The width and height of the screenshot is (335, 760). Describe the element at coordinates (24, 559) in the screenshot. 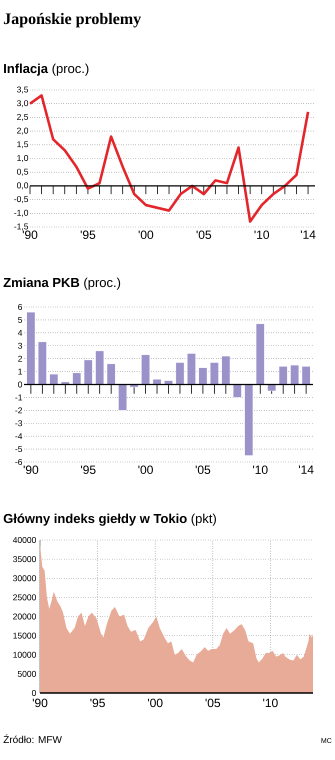

I see `y-tick-label: 35000` at that location.